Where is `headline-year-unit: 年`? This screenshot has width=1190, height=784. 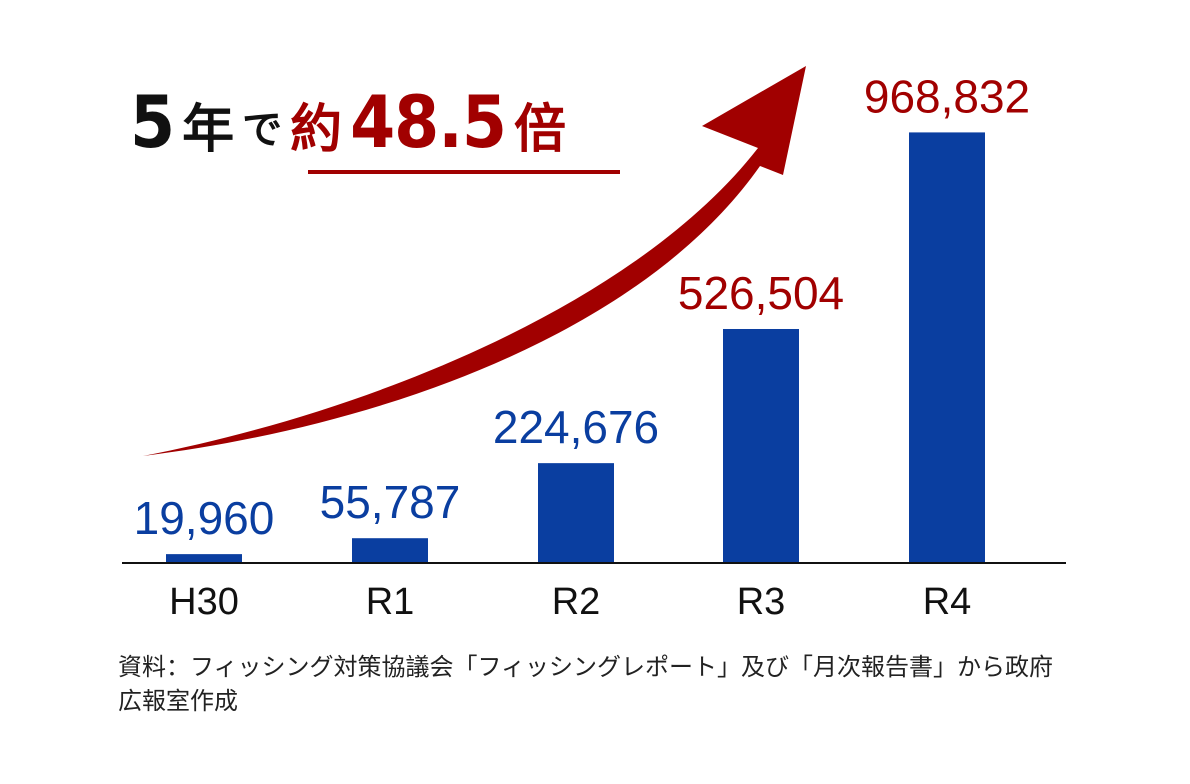
headline-year-unit: 年 is located at coordinates (208, 130).